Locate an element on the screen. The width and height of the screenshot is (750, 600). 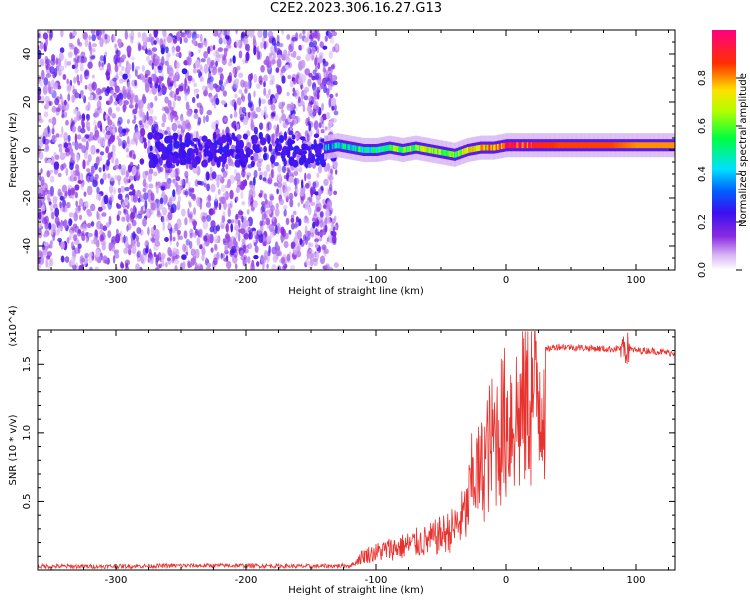
colorbar is located at coordinates (724, 150).